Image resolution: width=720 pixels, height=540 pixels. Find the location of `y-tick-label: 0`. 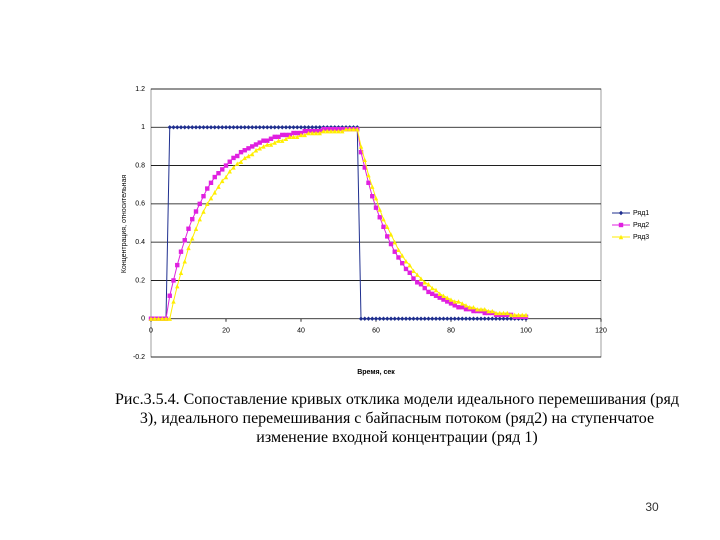

y-tick-label: 0 is located at coordinates (143, 319).